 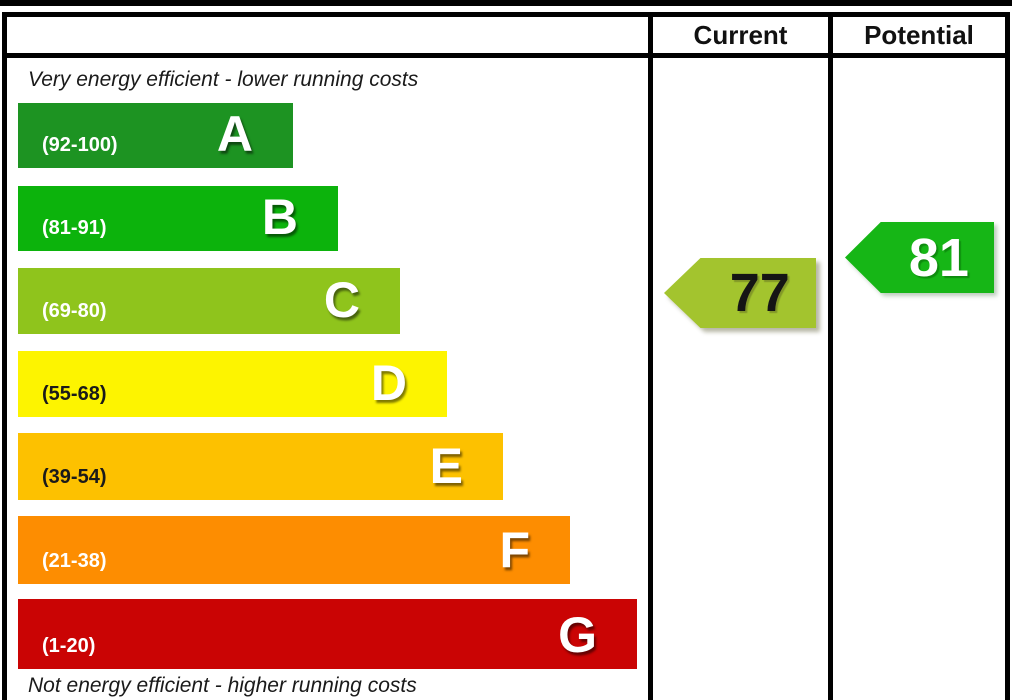 What do you see at coordinates (577, 635) in the screenshot?
I see `band-g-letter: G` at bounding box center [577, 635].